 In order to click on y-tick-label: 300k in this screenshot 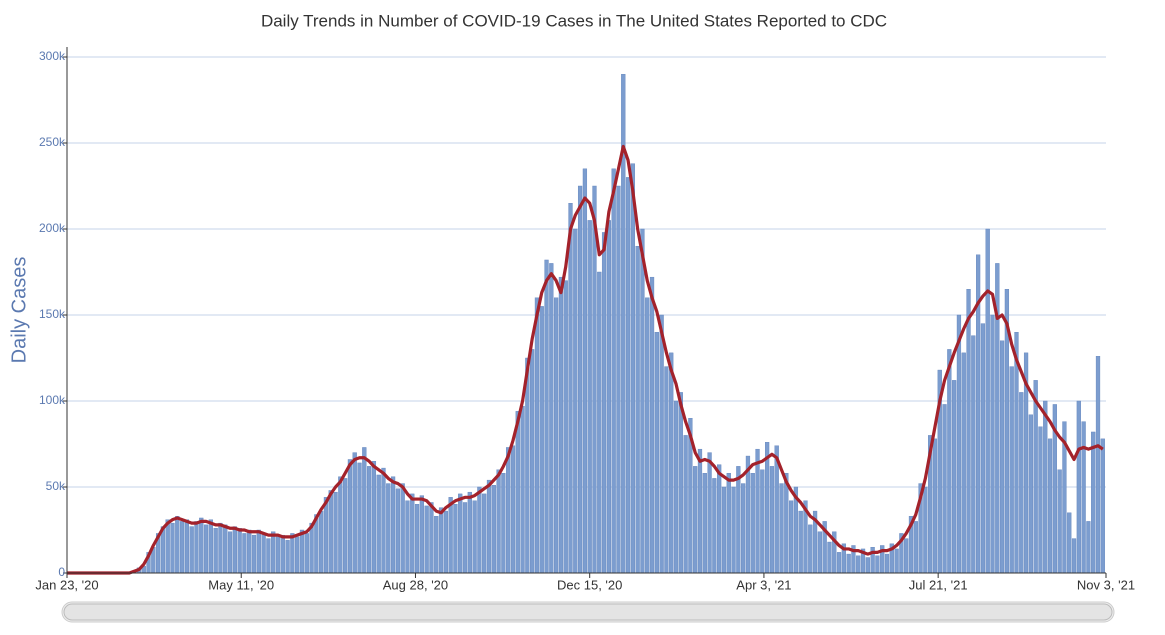, I will do `click(52, 56)`.